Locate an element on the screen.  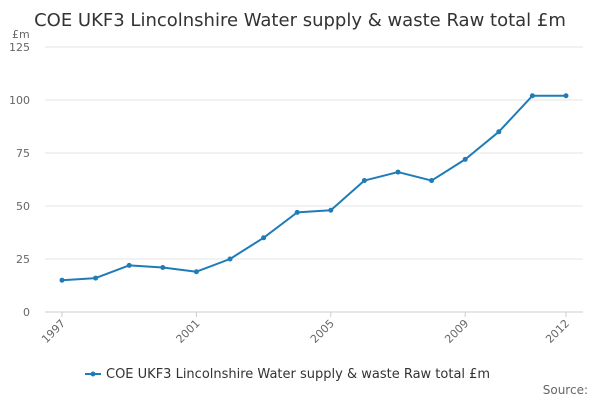
x-tick-label: 2001 is located at coordinates (188, 331).